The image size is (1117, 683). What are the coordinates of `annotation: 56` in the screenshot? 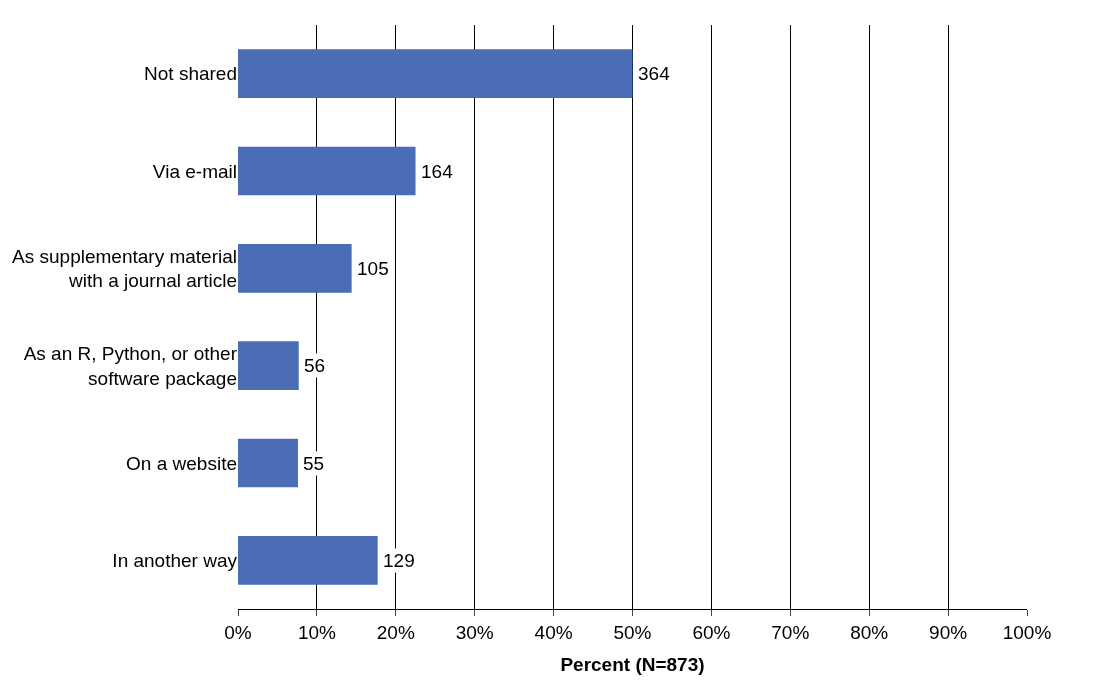 It's located at (315, 365).